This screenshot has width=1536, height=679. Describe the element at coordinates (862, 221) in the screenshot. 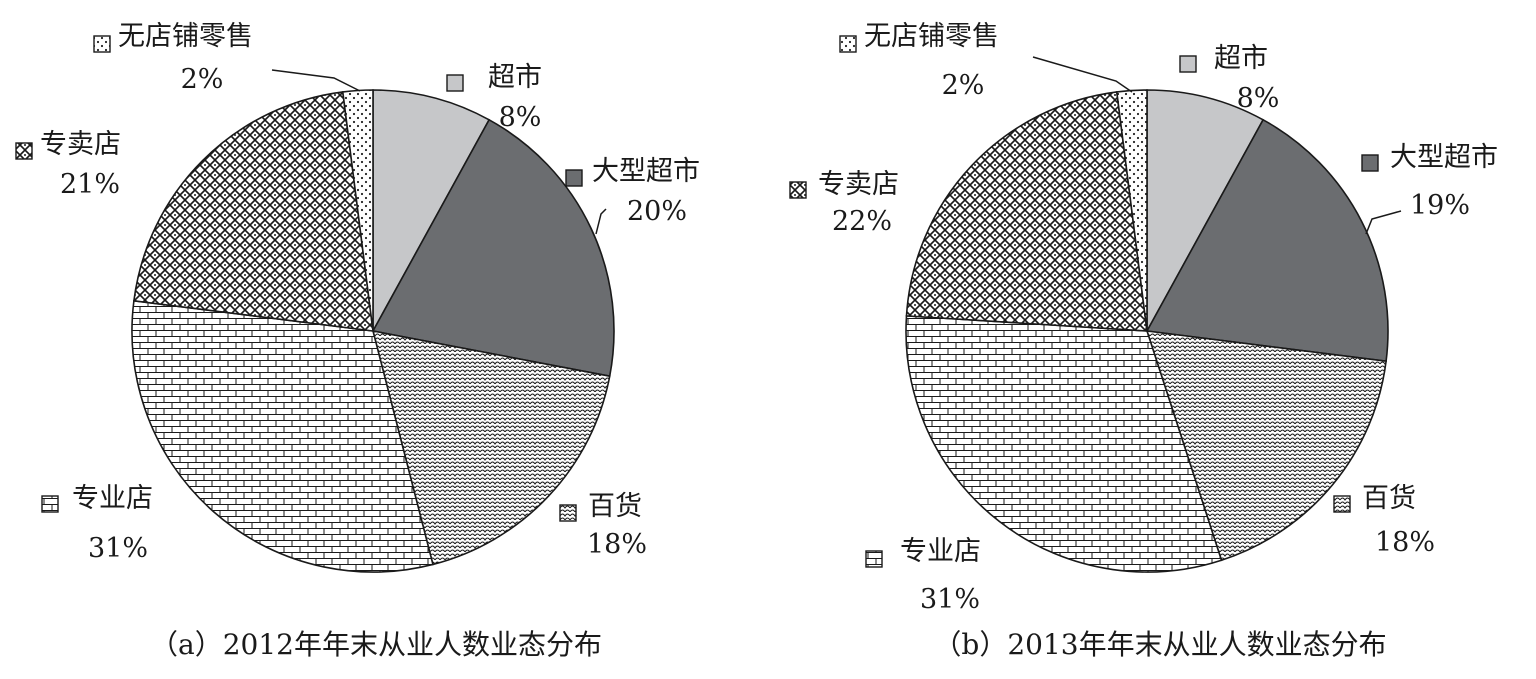

I see `slice-label-value: 22%` at that location.